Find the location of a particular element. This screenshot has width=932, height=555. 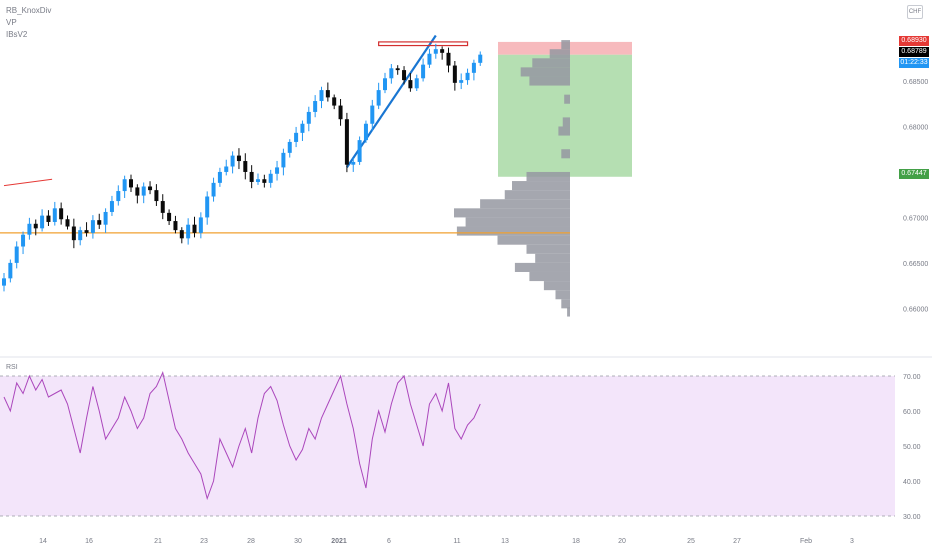

rsi-tick-label: 60.00 is located at coordinates (912, 412).